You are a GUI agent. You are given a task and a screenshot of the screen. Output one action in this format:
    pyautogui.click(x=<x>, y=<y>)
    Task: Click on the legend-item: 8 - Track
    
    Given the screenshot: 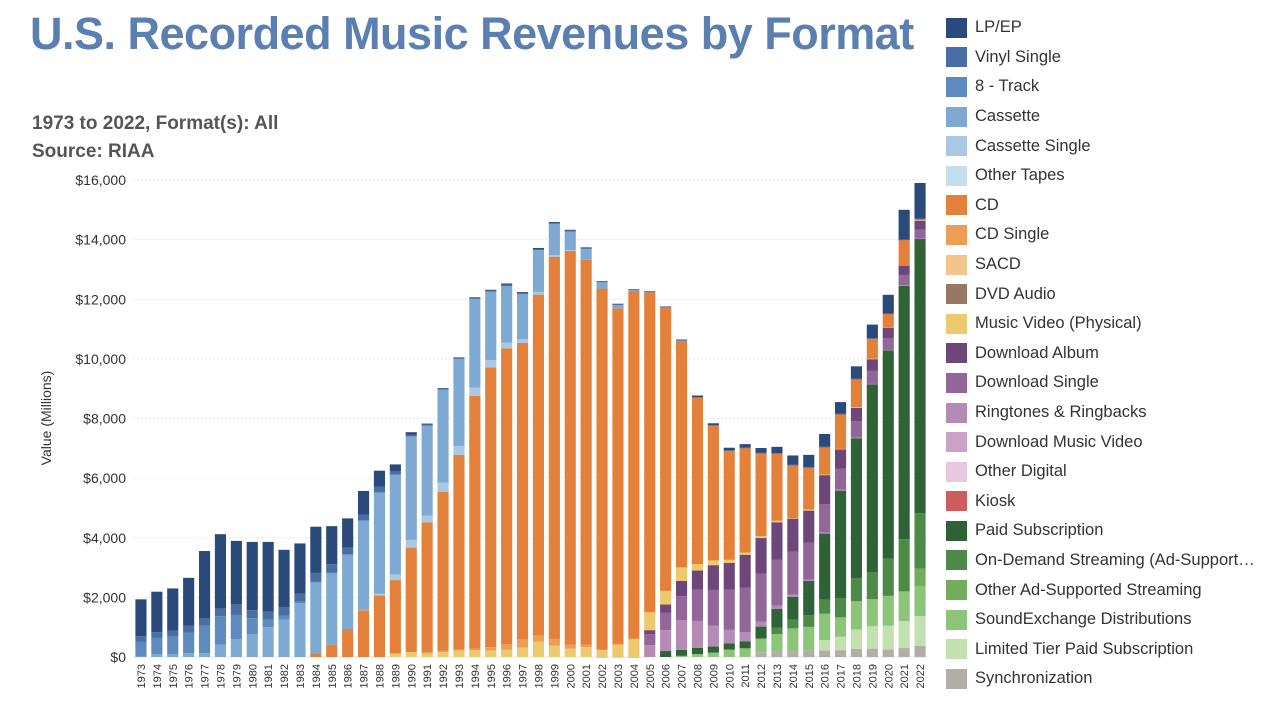 What is the action you would take?
    pyautogui.click(x=1103, y=87)
    